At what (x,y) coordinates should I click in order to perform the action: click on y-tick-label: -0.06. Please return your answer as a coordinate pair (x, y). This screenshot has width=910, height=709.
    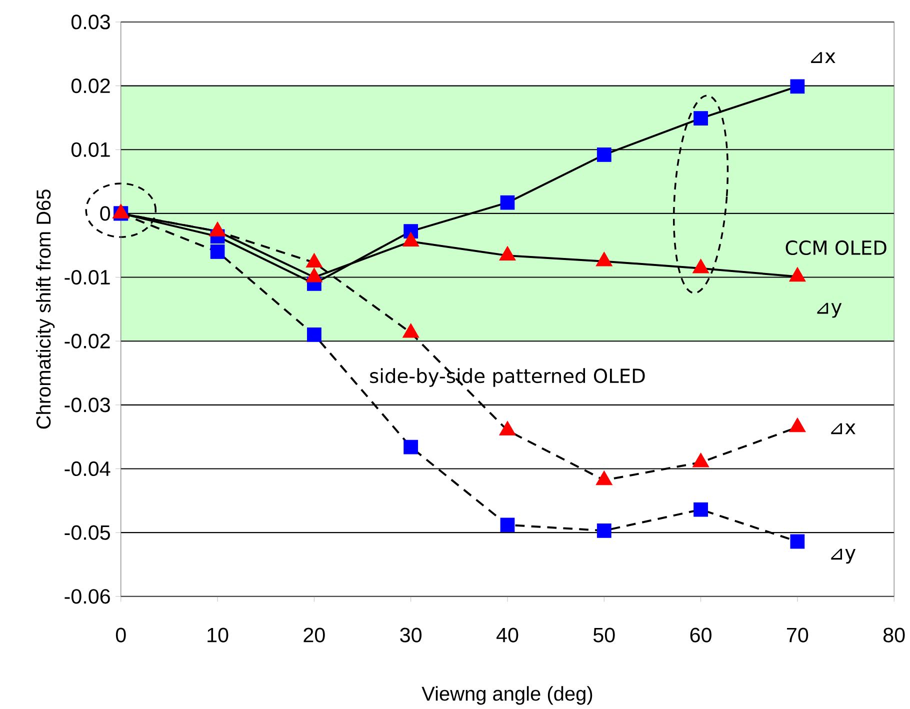
    Looking at the image, I should click on (87, 596).